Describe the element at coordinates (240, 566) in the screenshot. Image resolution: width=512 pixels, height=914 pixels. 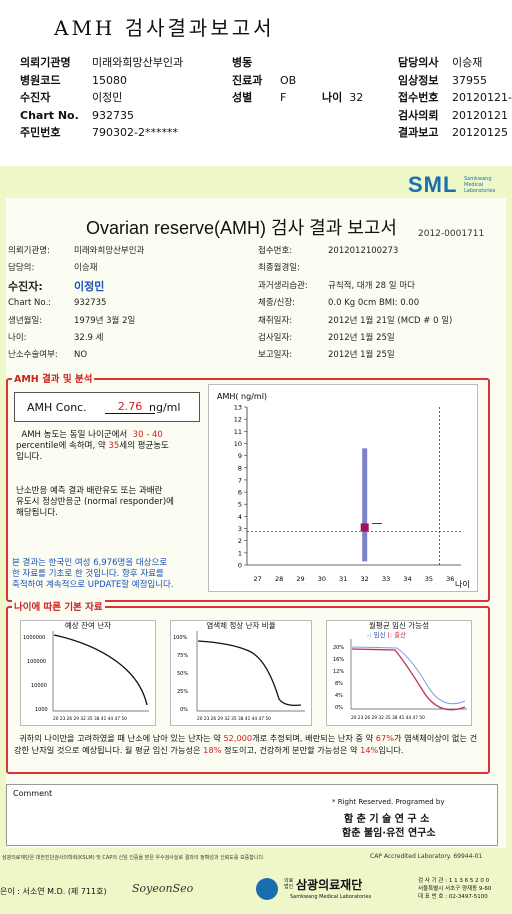
I see `y-tick-label: 0` at that location.